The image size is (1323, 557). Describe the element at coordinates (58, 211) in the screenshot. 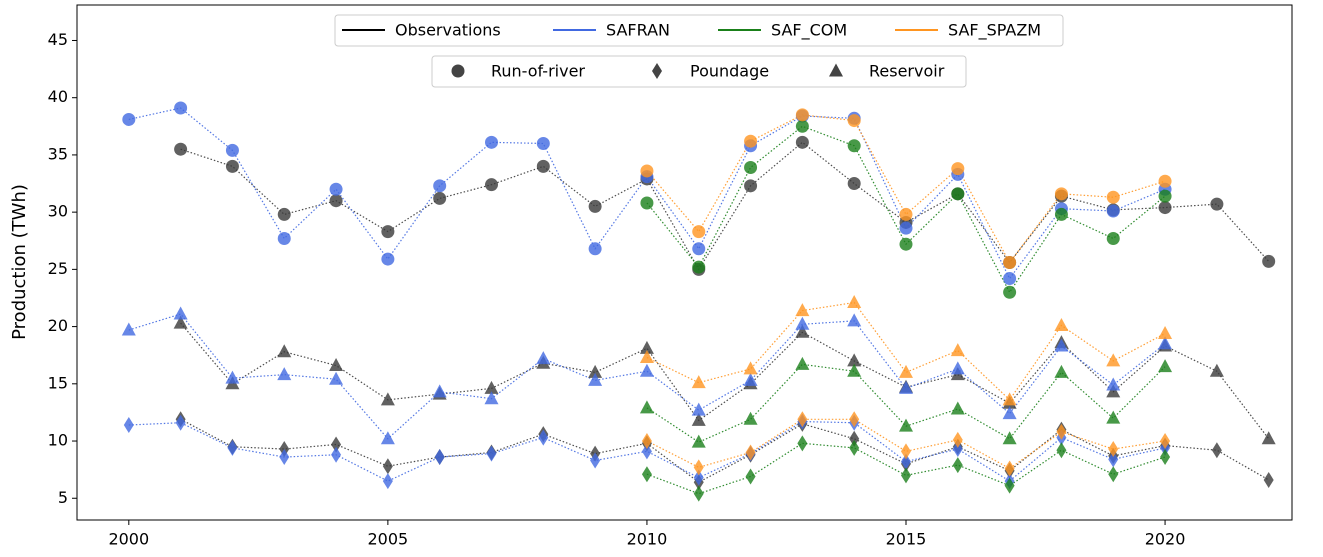

I see `y-tick-label: 30` at that location.